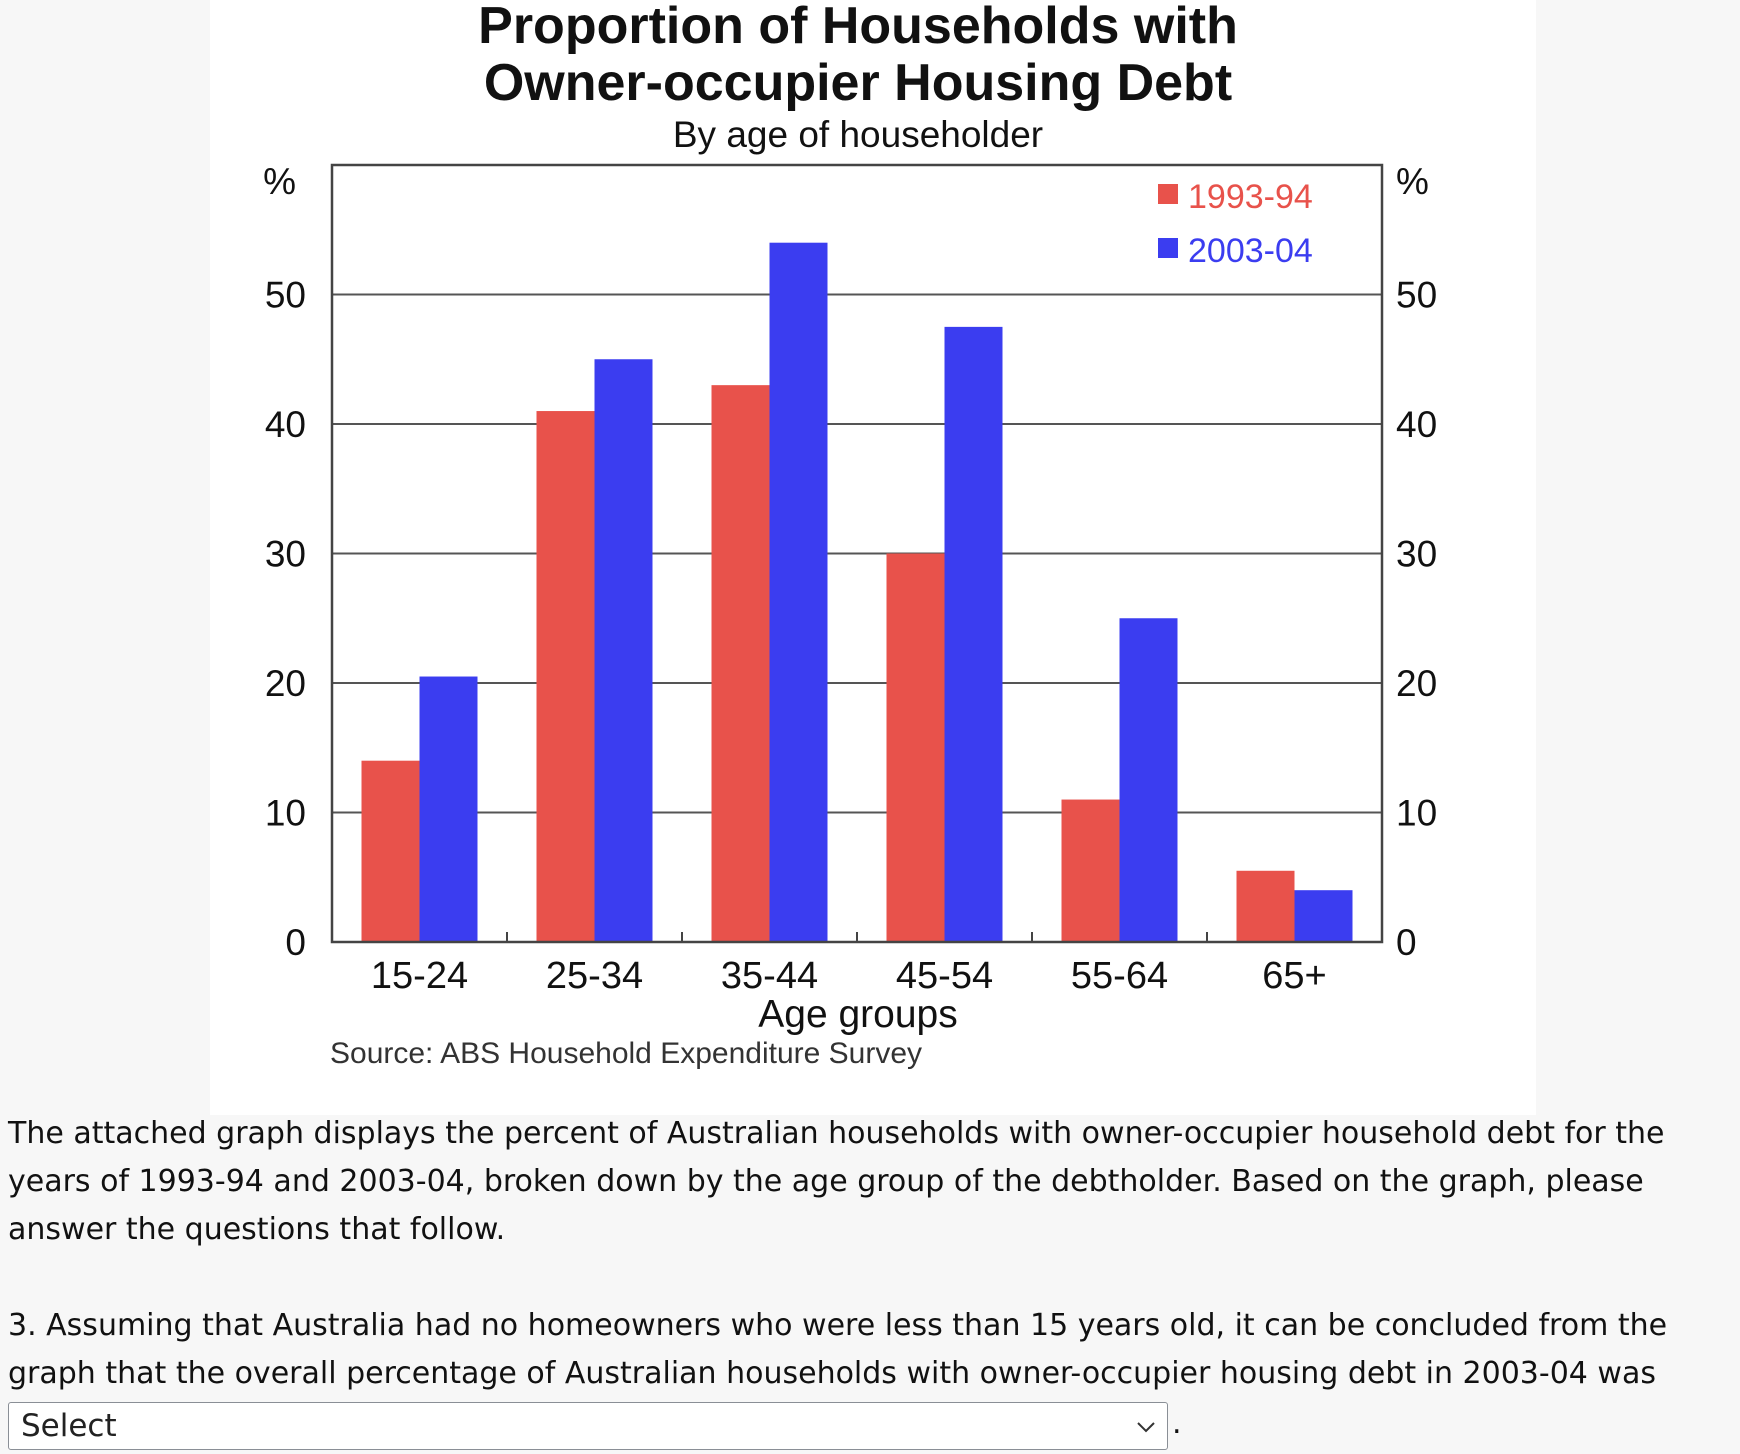 This screenshot has height=1454, width=1740. What do you see at coordinates (588, 1426) in the screenshot?
I see `answer-select: Select` at bounding box center [588, 1426].